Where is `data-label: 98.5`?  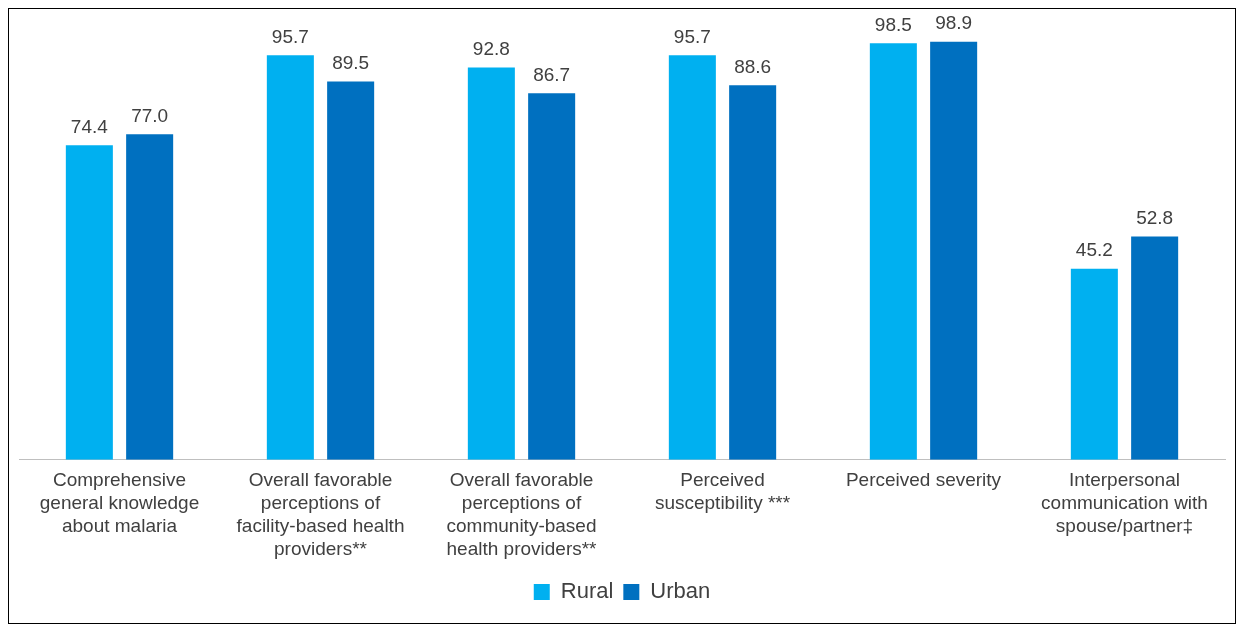
data-label: 98.5 is located at coordinates (893, 25).